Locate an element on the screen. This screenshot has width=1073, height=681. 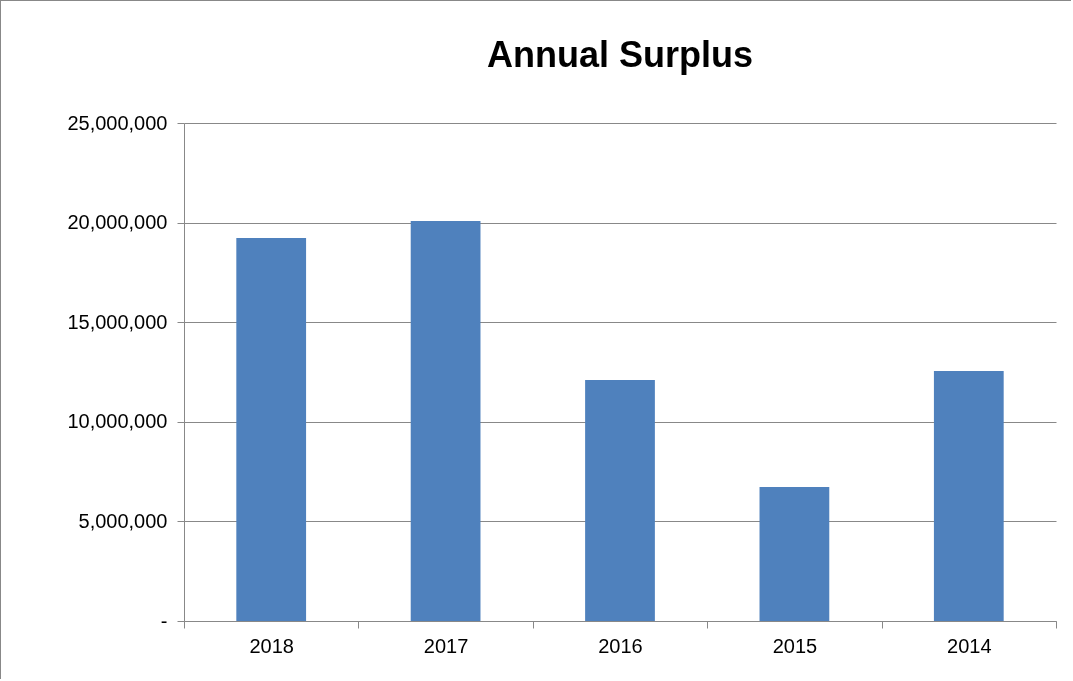
x-tick-label: 2015 is located at coordinates (795, 645).